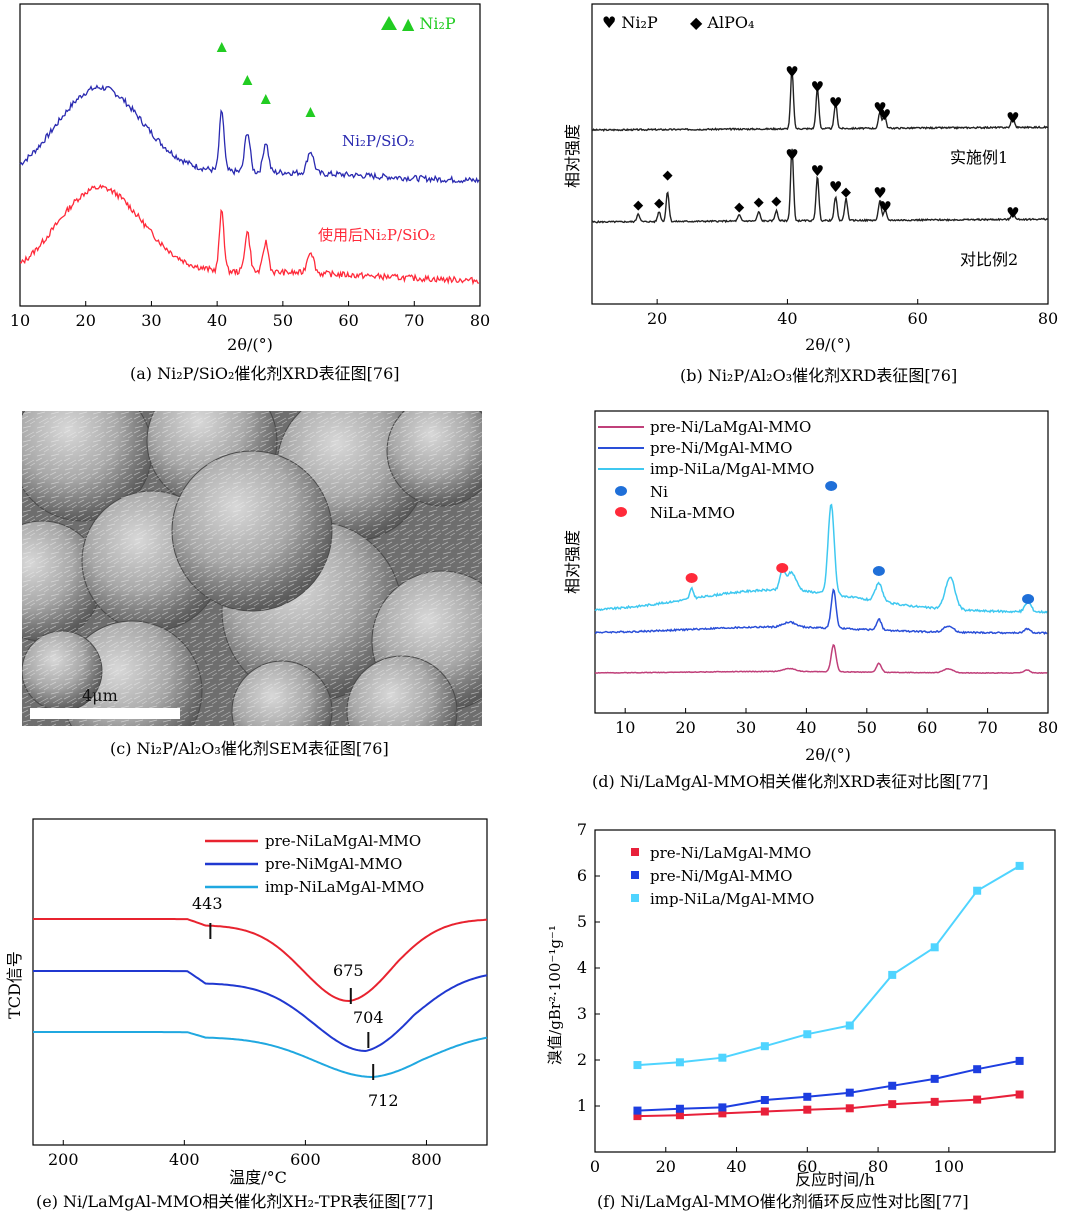  What do you see at coordinates (333, 864) in the screenshot?
I see `legend-e-2: pre-NiMgAl-MMO` at bounding box center [333, 864].